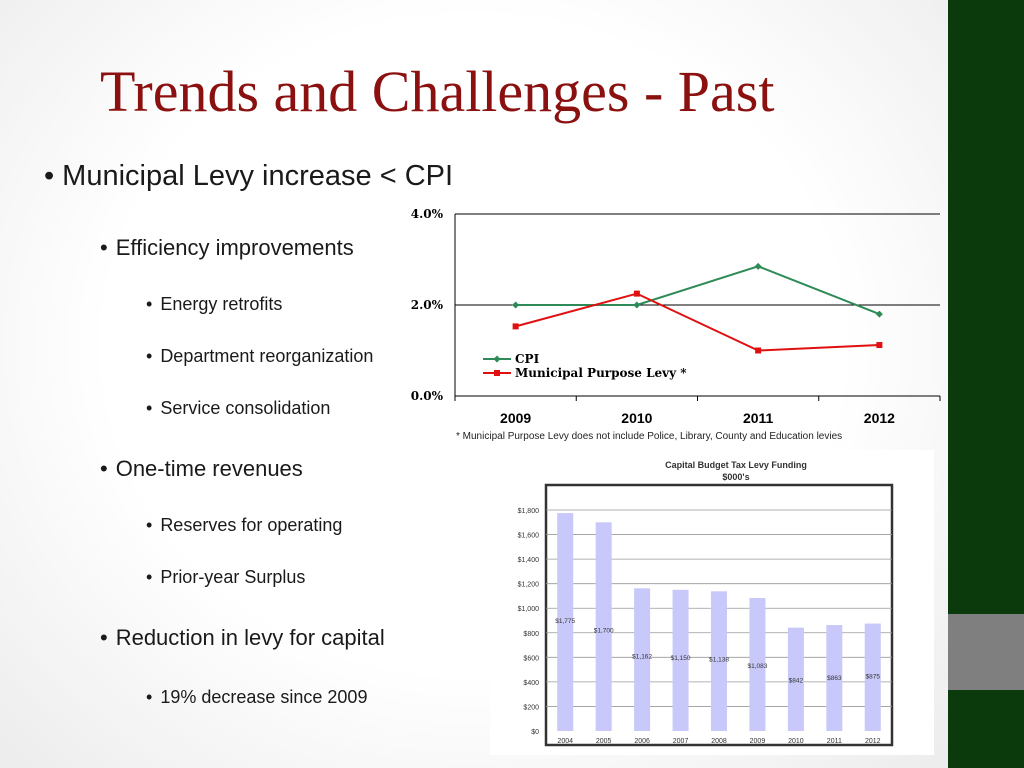  Describe the element at coordinates (531, 683) in the screenshot. I see `y-tick-label: $400` at that location.